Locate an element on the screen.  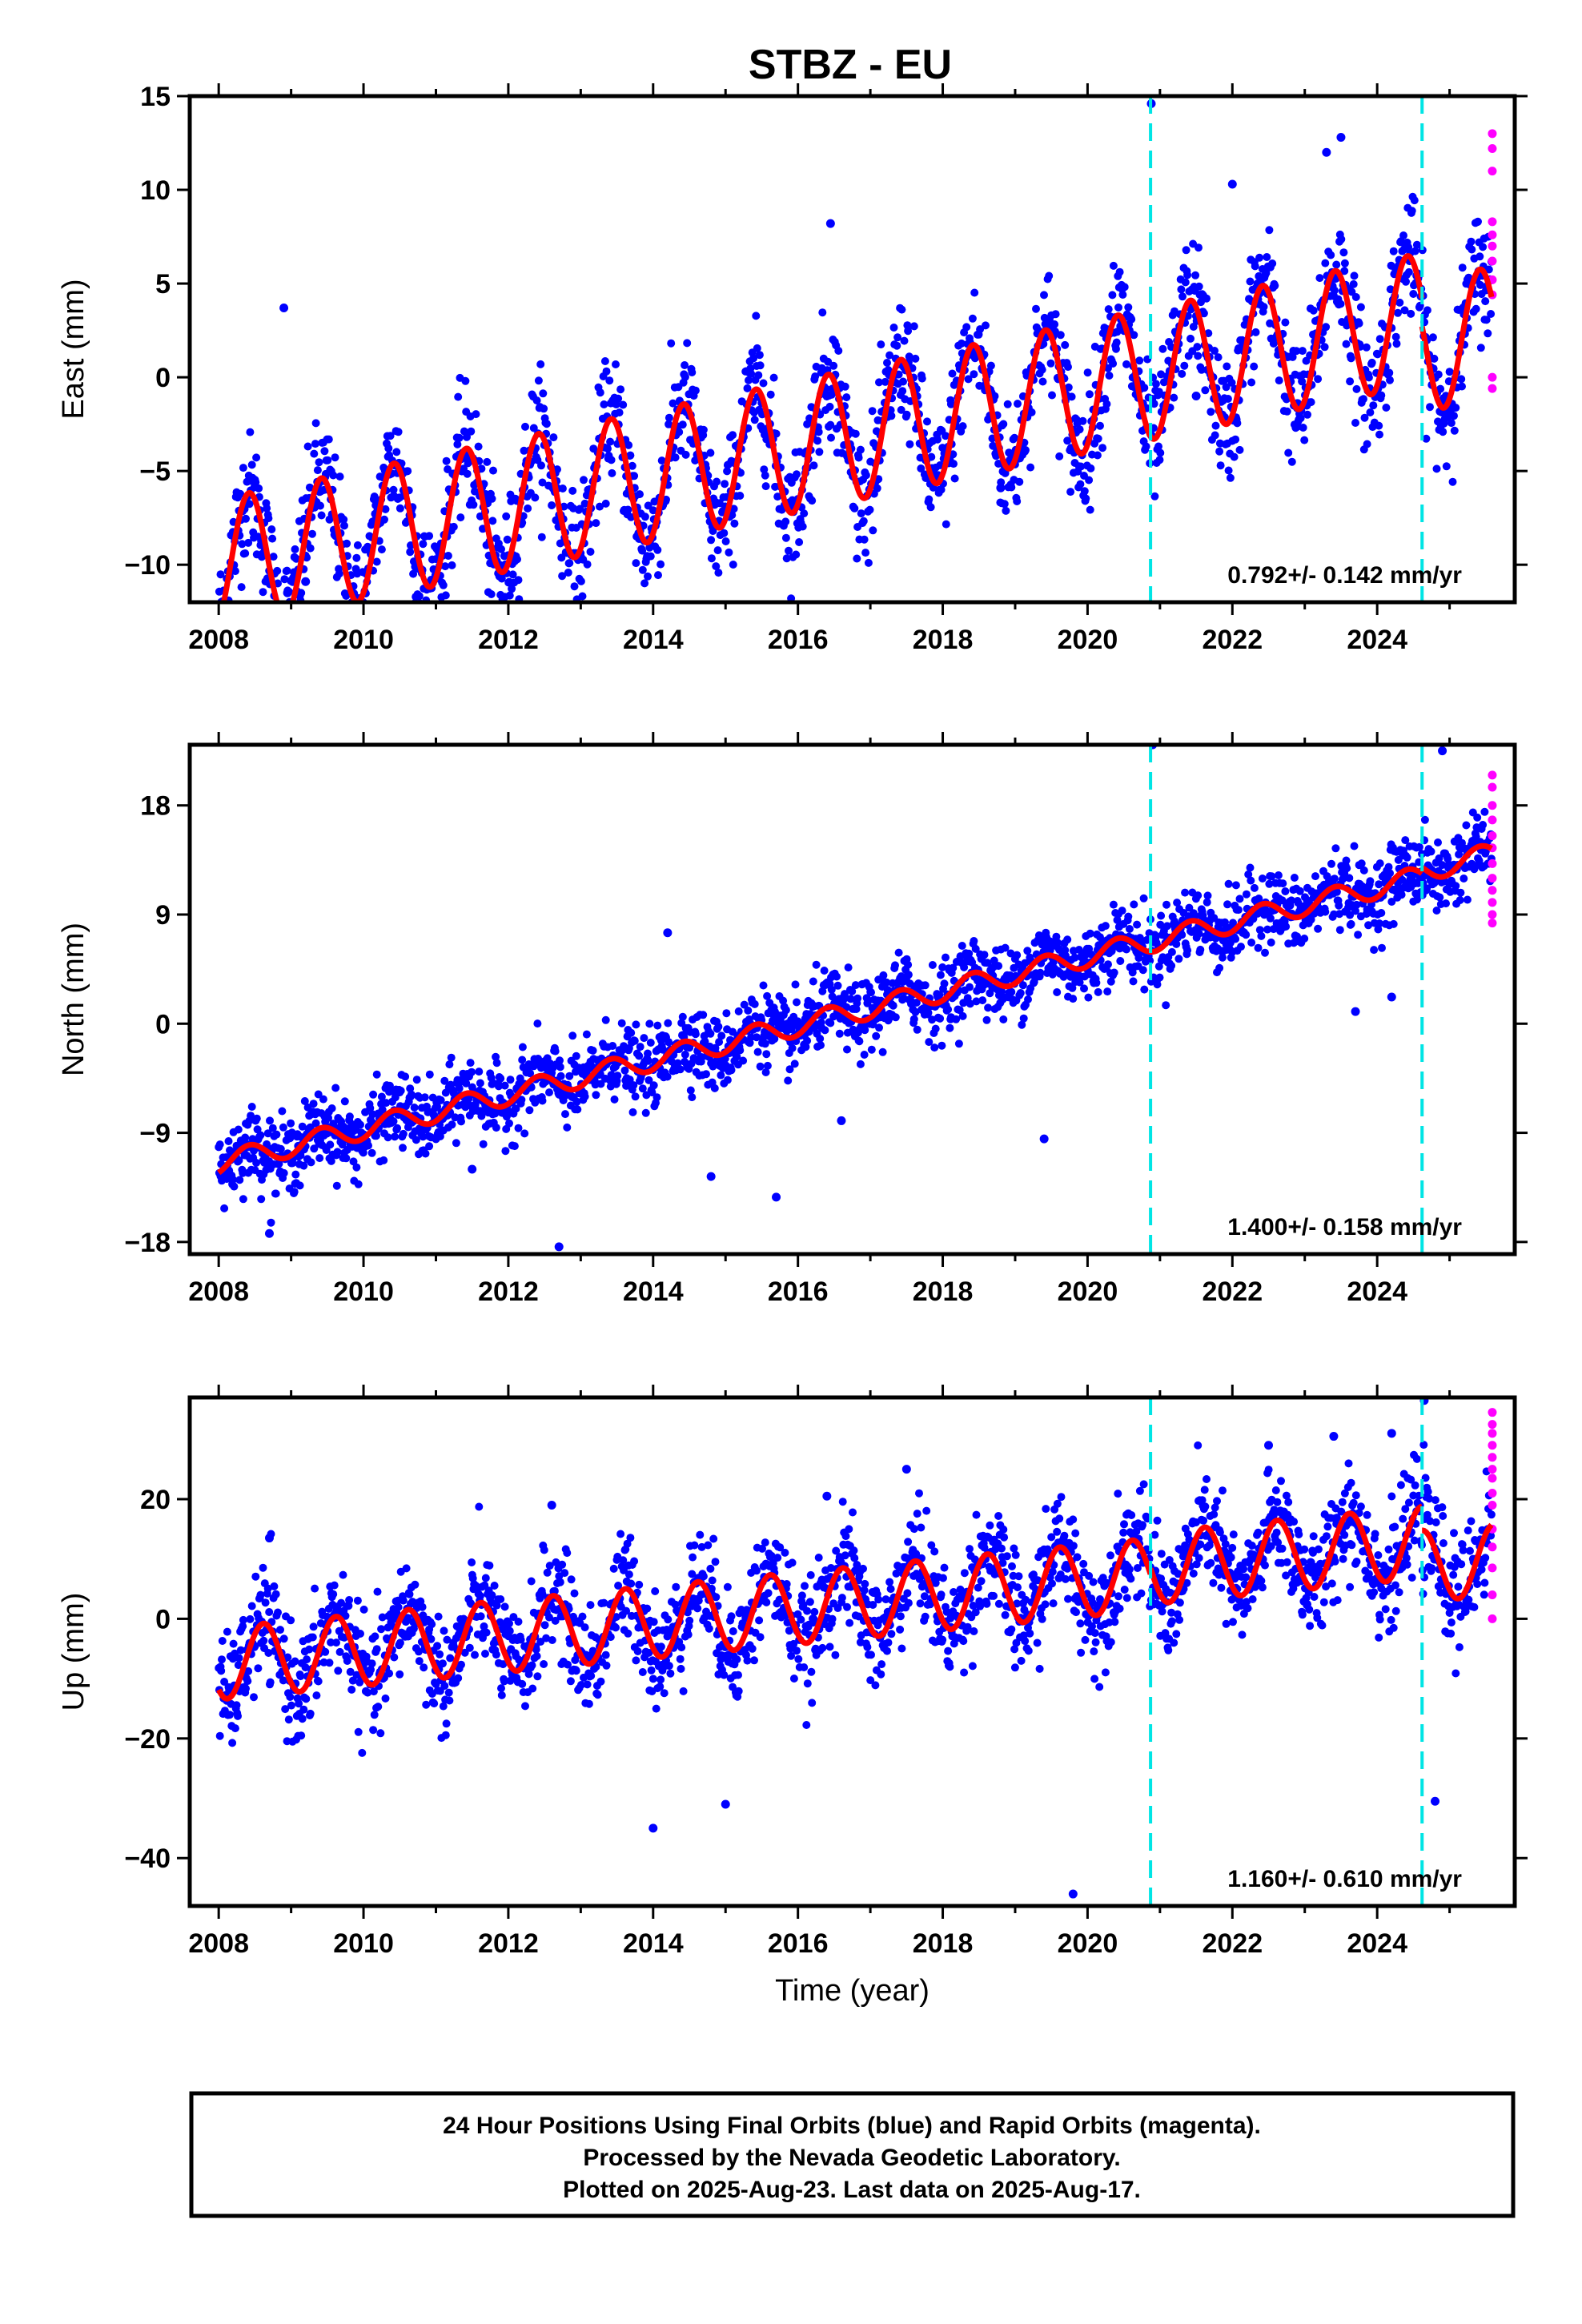
north-ytick-label: 0 is located at coordinates (163, 1024).